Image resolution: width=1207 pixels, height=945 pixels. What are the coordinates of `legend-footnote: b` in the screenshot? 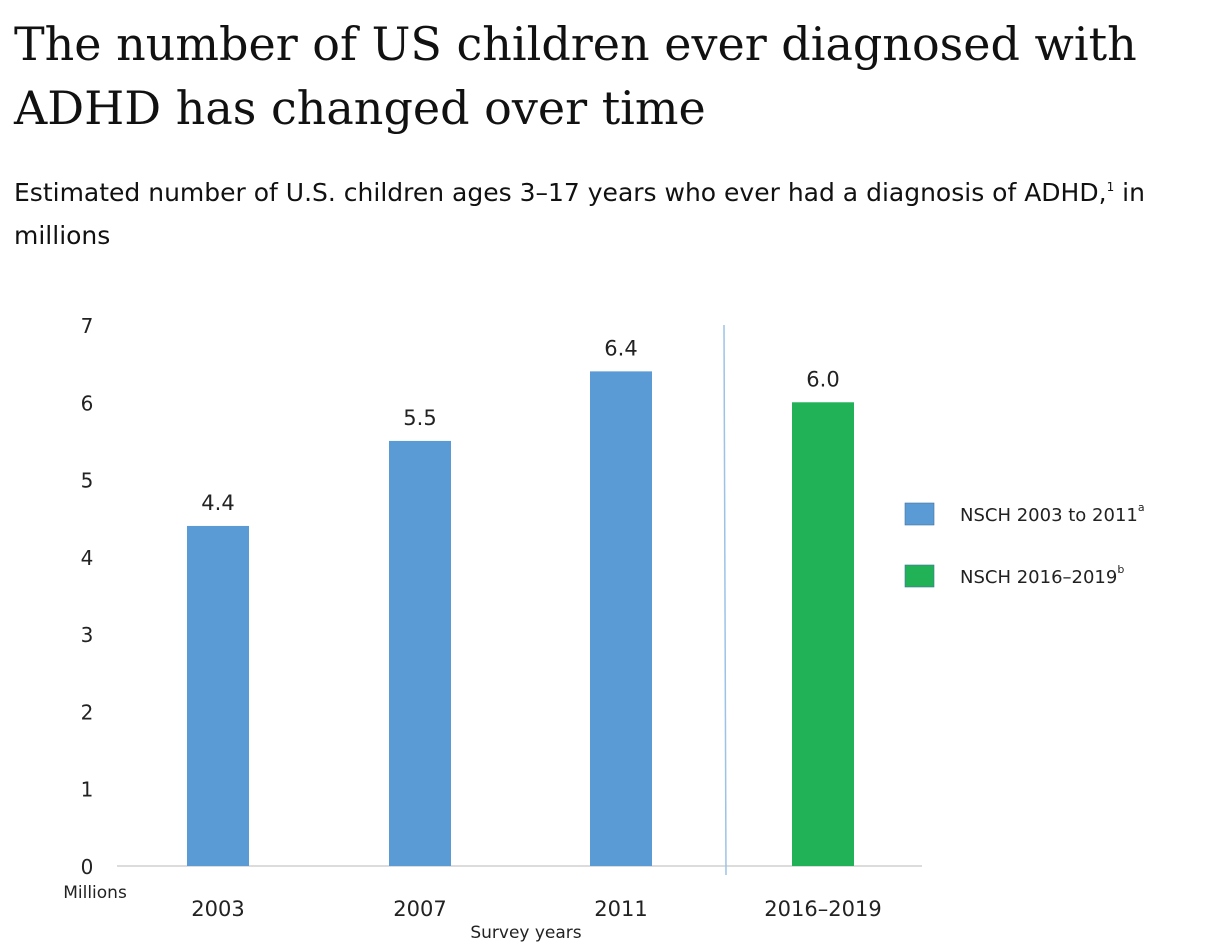 It's located at (1120, 569).